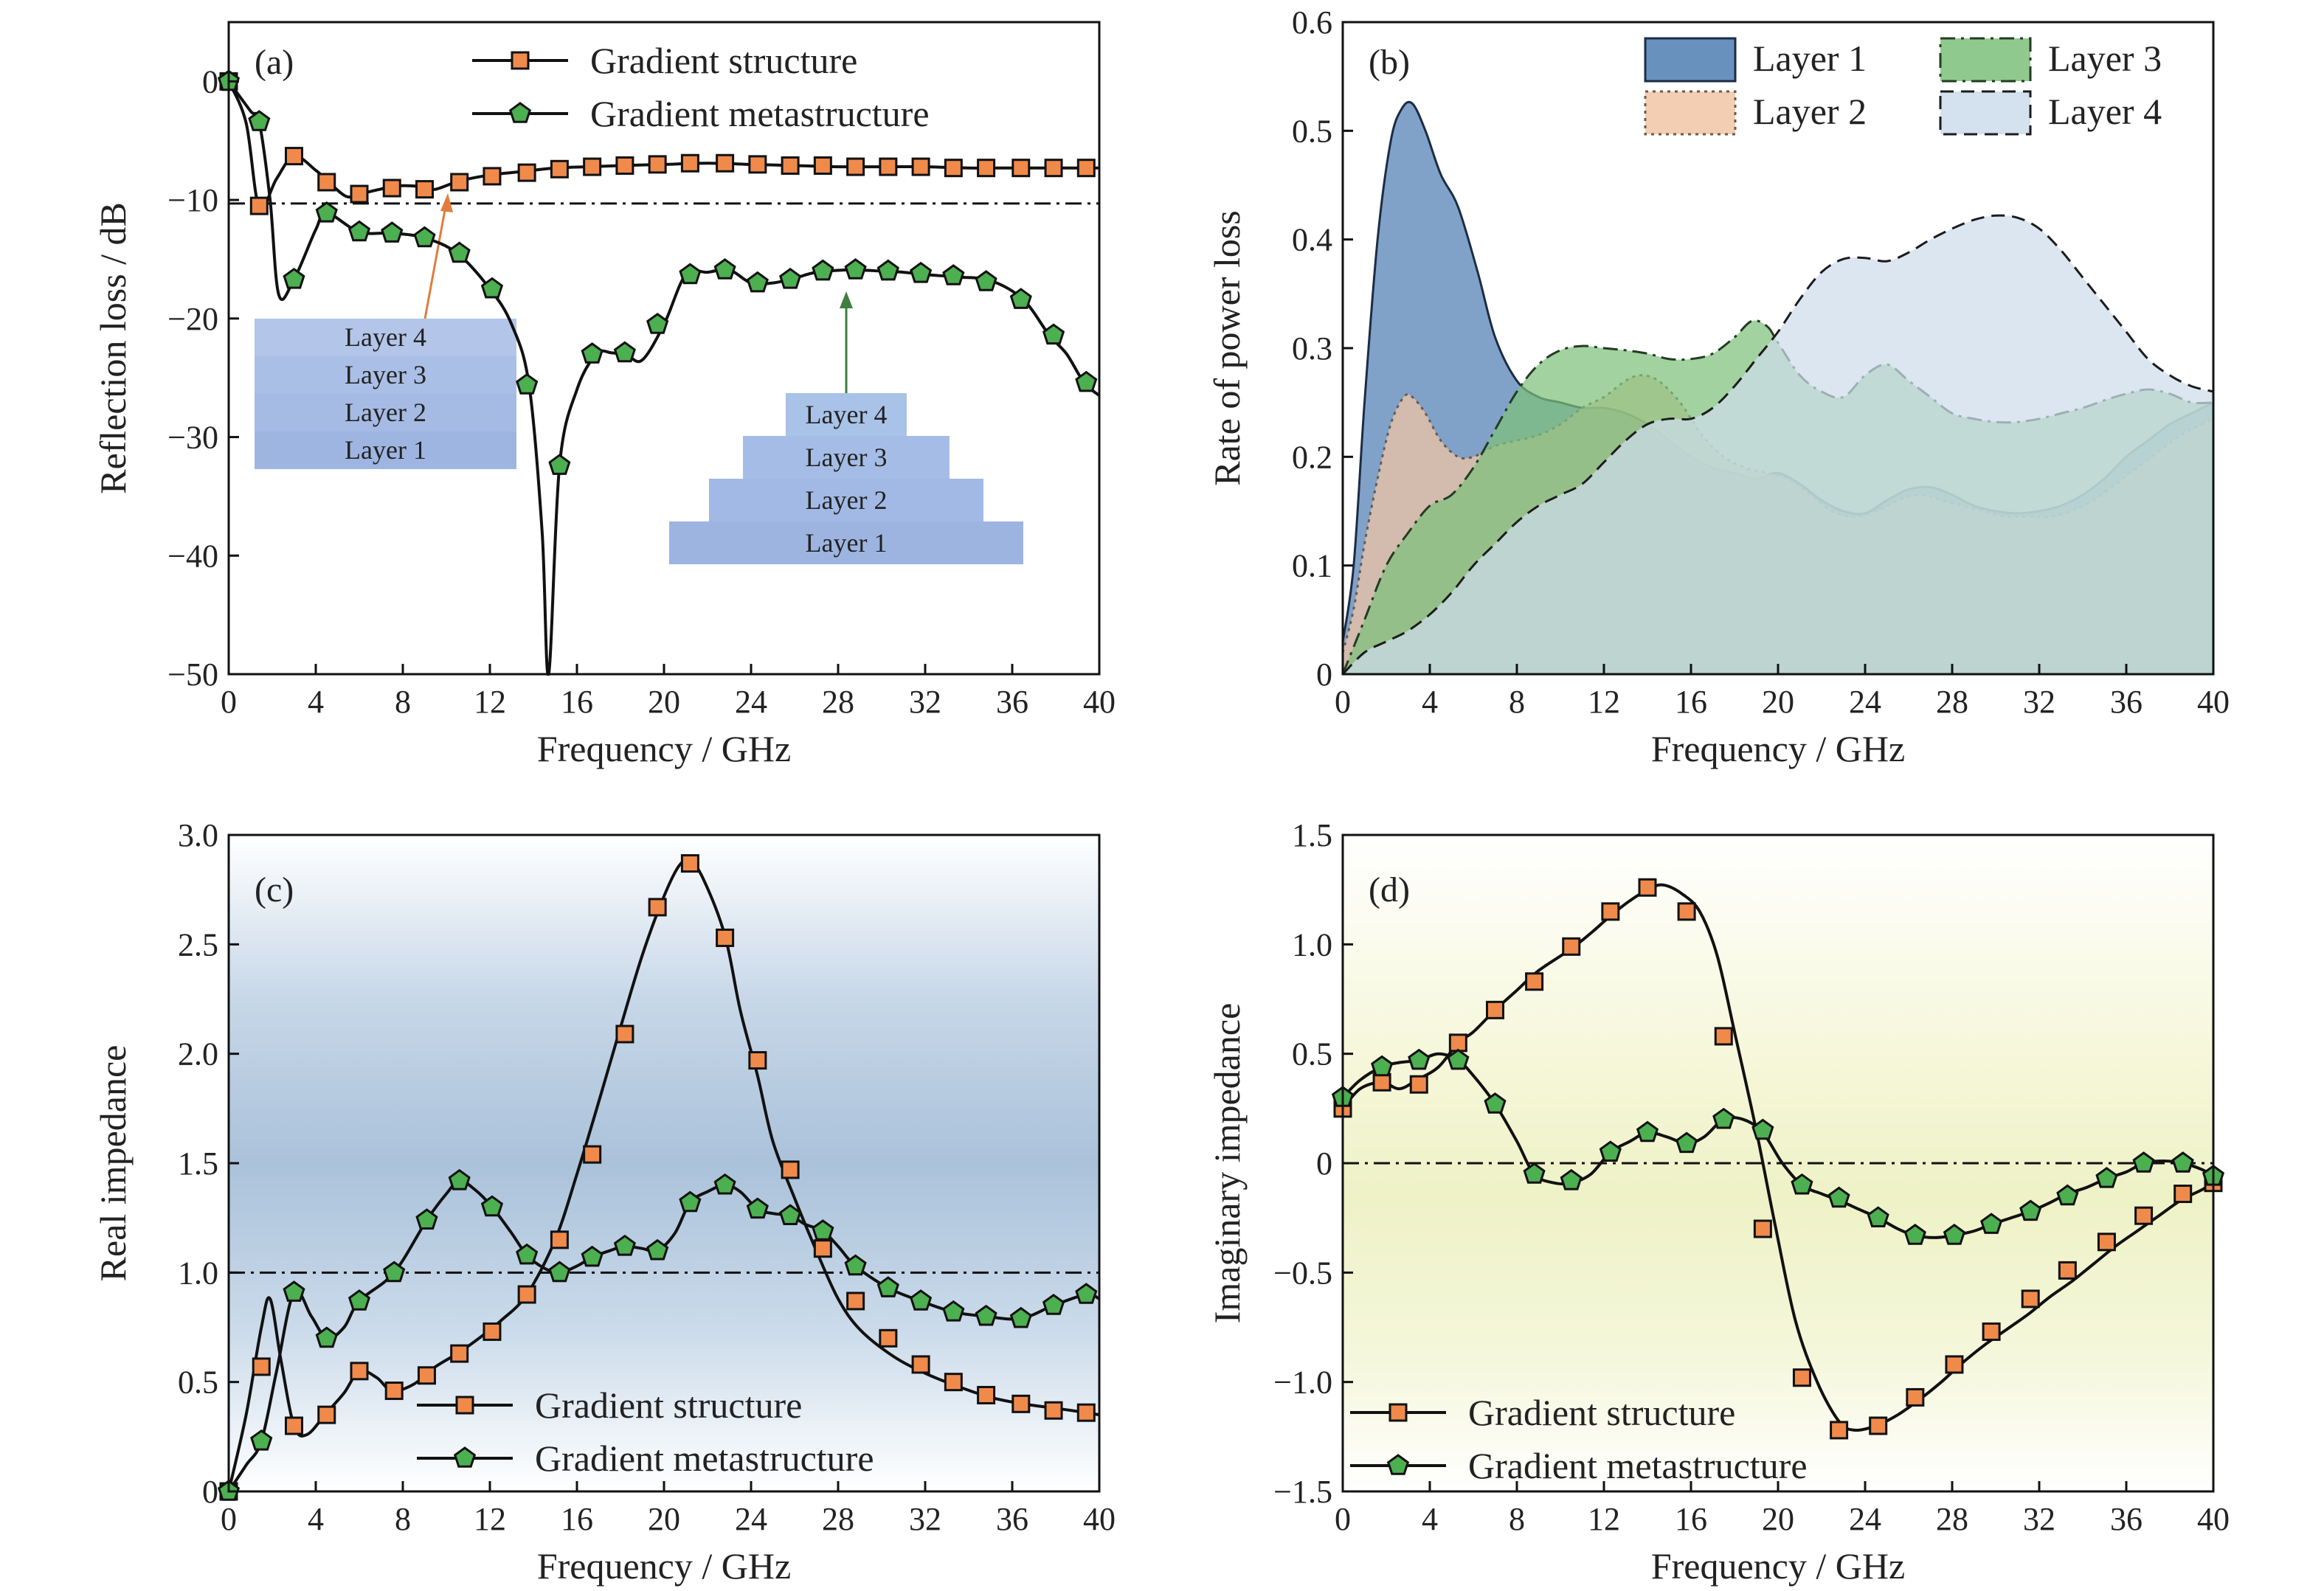 Image resolution: width=2324 pixels, height=1591 pixels. I want to click on inset-pyramid-layer: Layer 4, so click(846, 414).